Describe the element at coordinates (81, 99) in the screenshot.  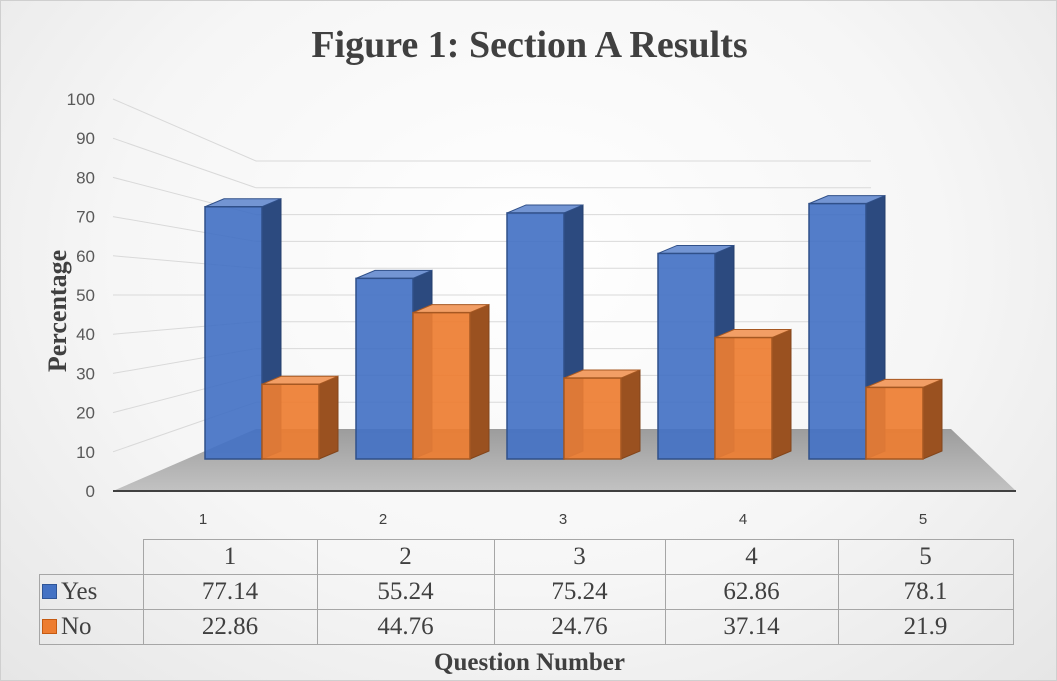
I see `y-tick-label: 100` at that location.